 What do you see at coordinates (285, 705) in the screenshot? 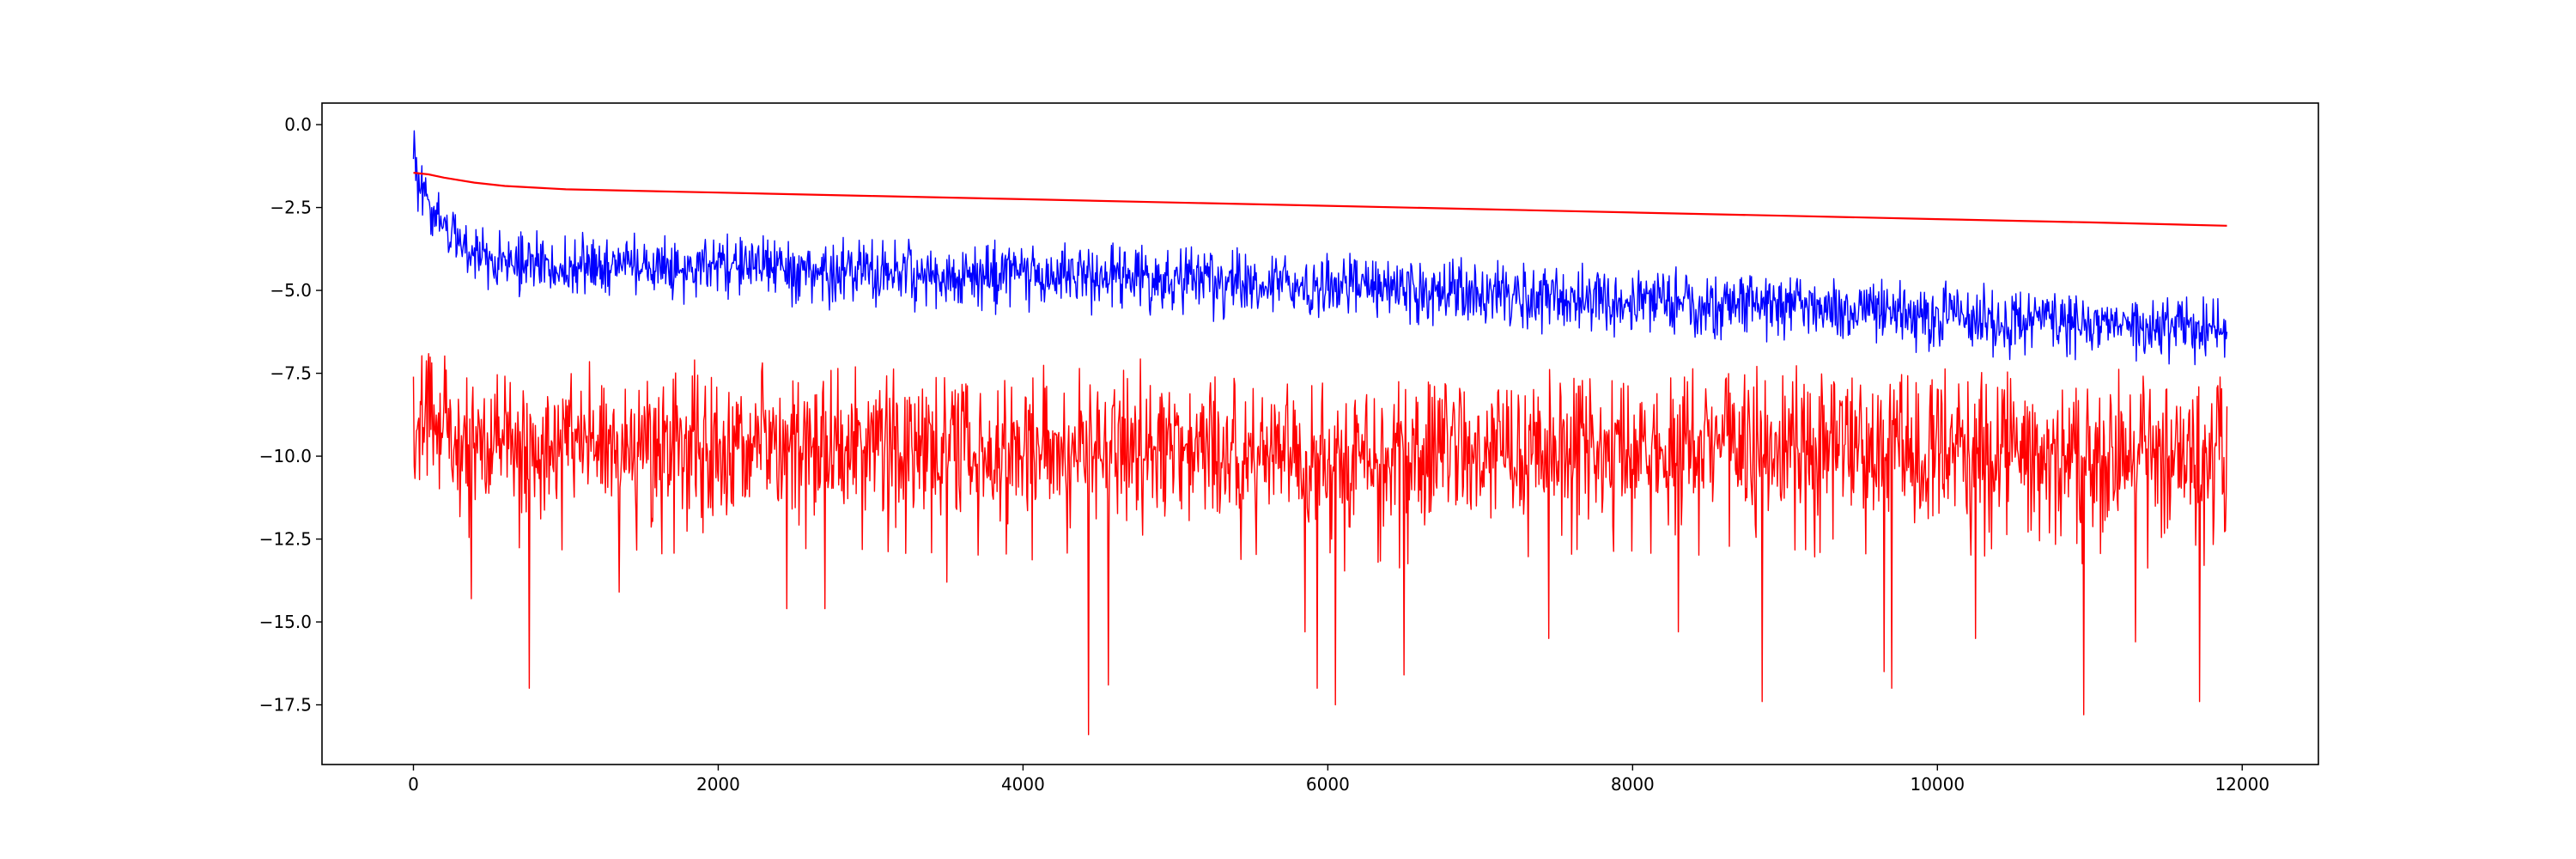
I see `y-tick-label: −17.5` at bounding box center [285, 705].